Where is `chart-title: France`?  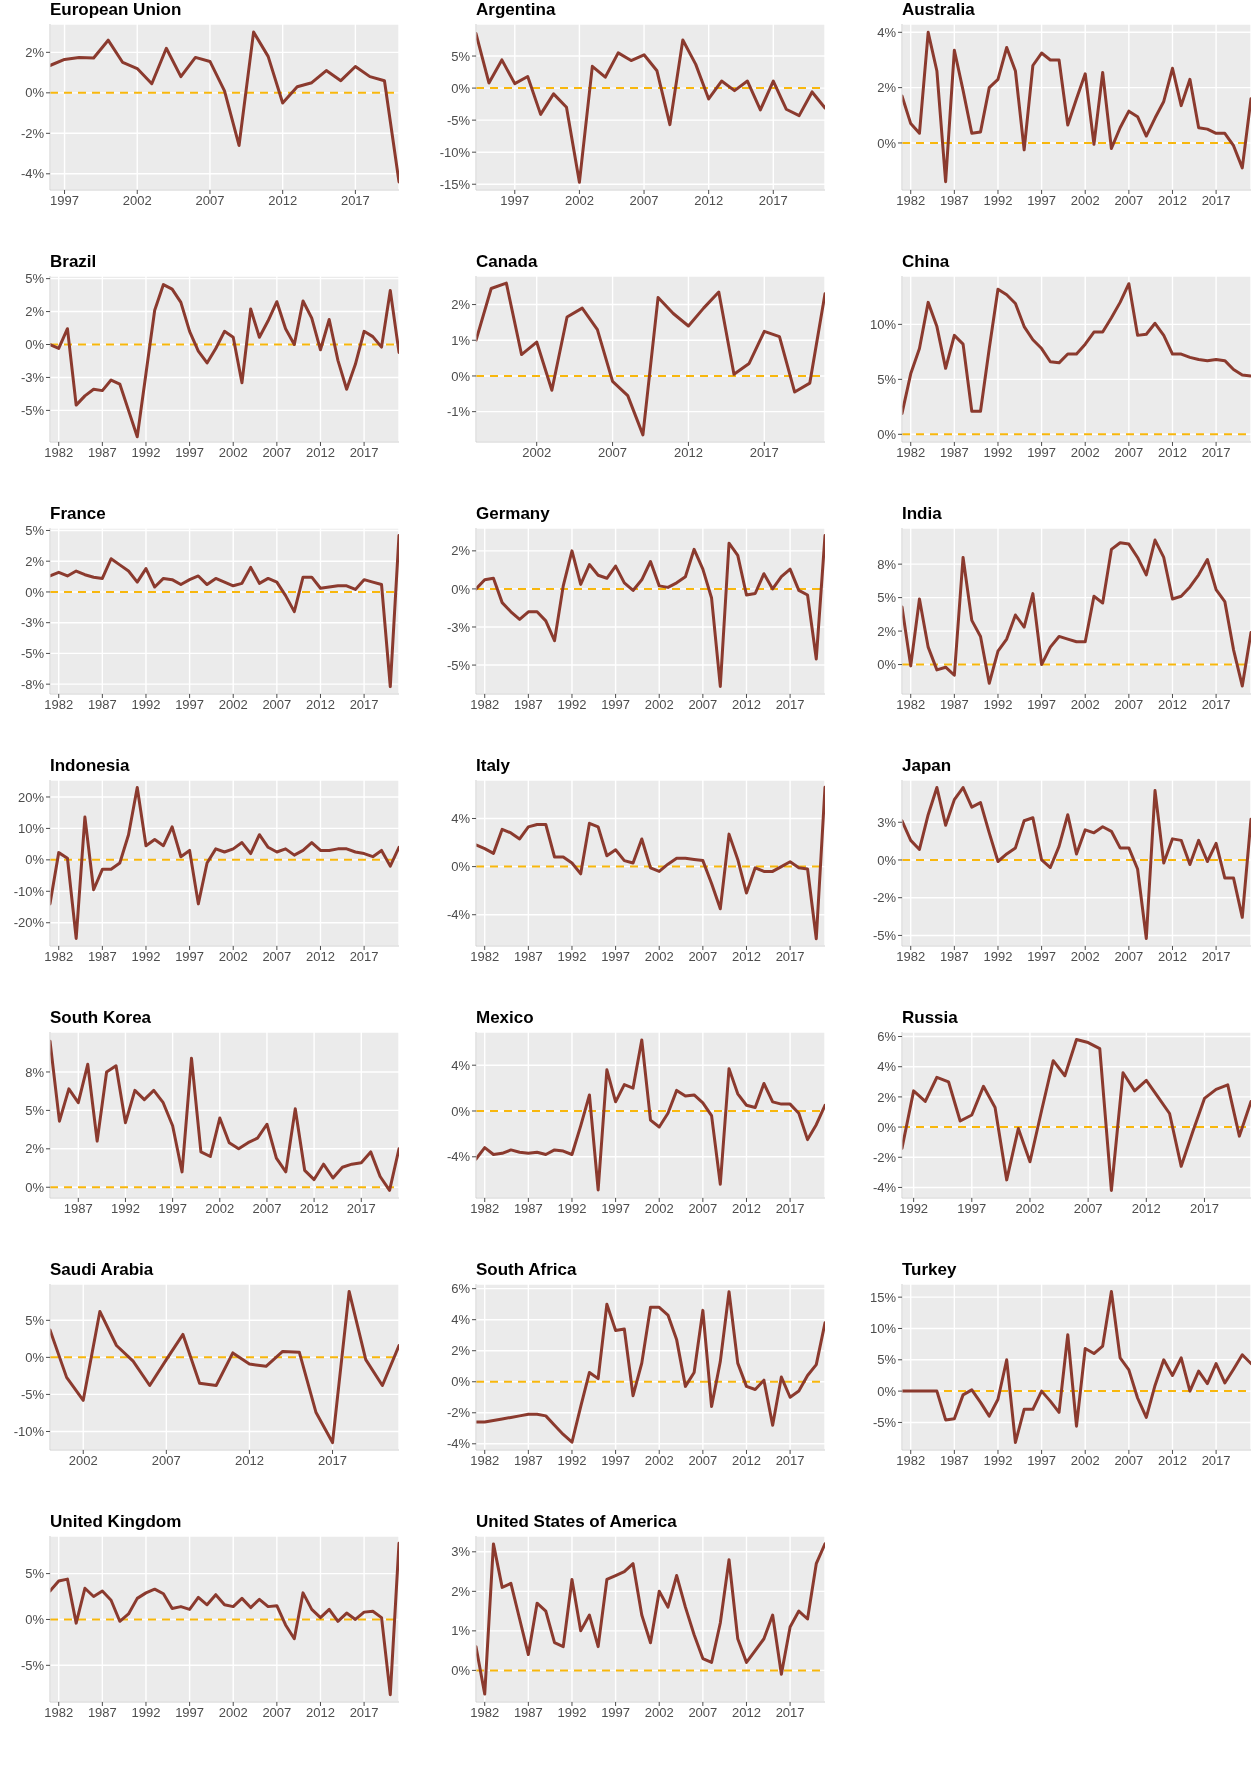
chart-title: France is located at coordinates (78, 513).